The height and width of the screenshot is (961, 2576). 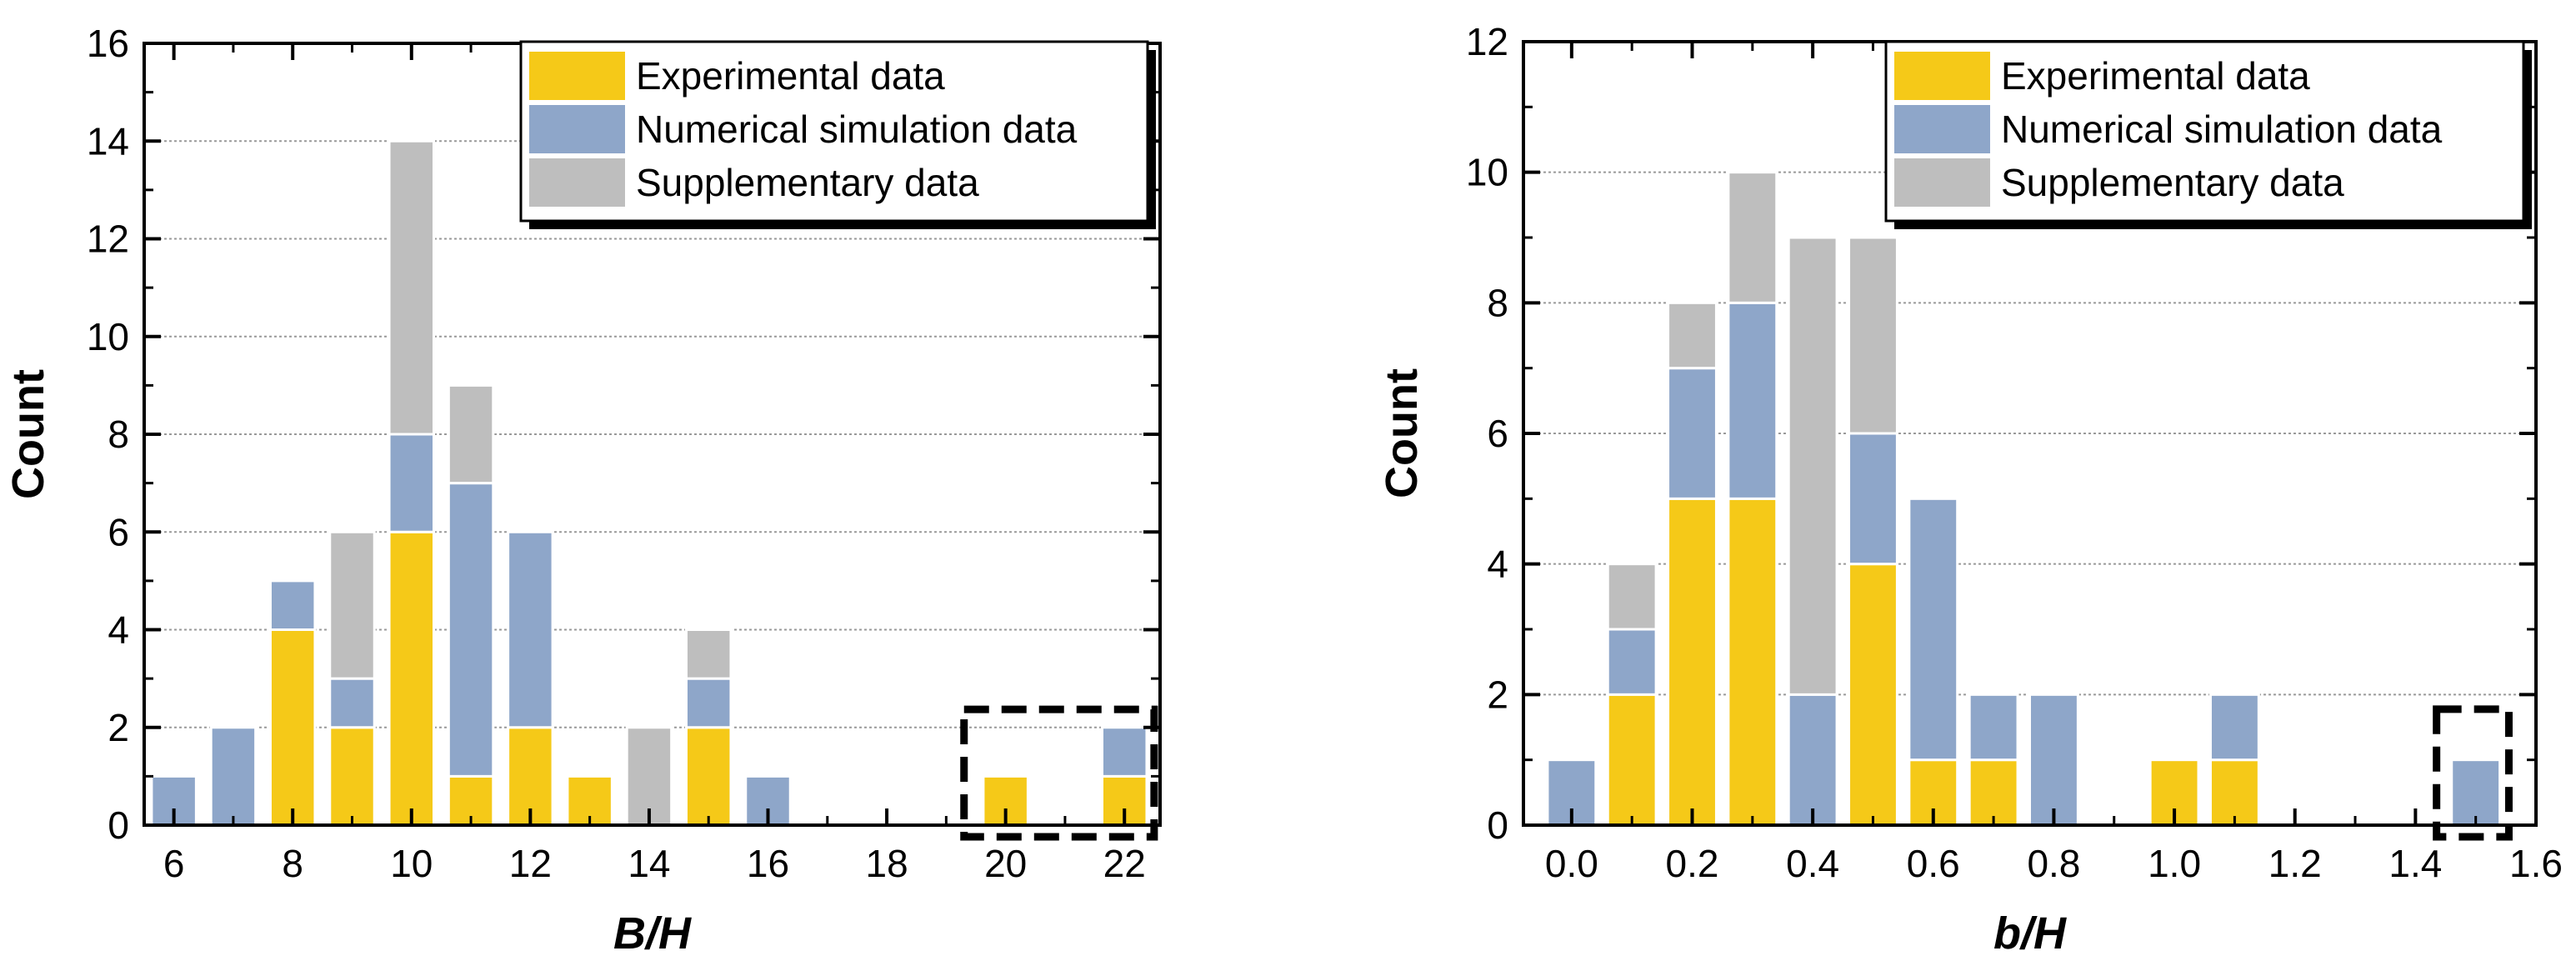 What do you see at coordinates (2295, 864) in the screenshot?
I see `x-tick-label: 1.2` at bounding box center [2295, 864].